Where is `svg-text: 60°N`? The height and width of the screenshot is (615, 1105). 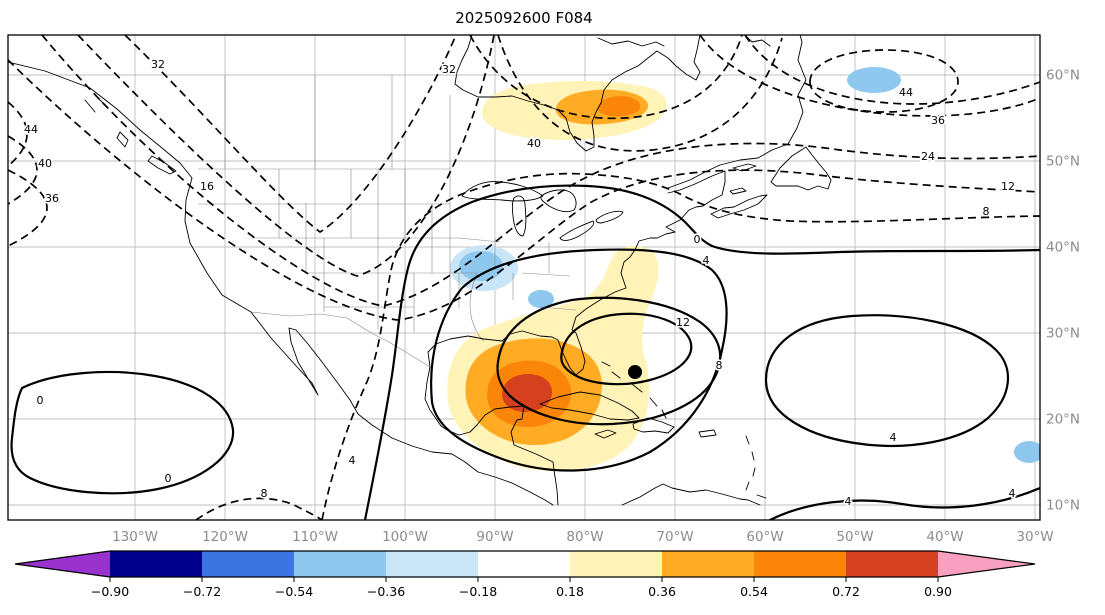
svg-text: 60°N is located at coordinates (1063, 76).